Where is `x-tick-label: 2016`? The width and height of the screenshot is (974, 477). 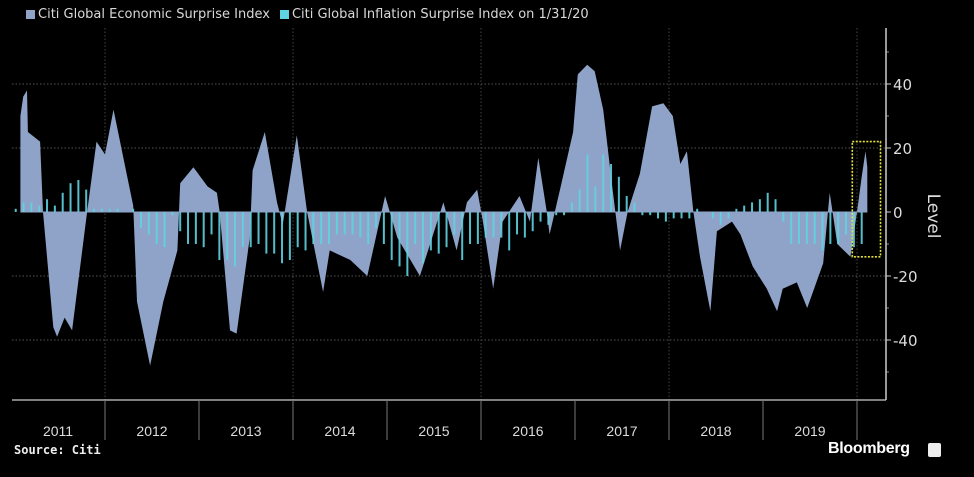 x-tick-label: 2016 is located at coordinates (527, 431).